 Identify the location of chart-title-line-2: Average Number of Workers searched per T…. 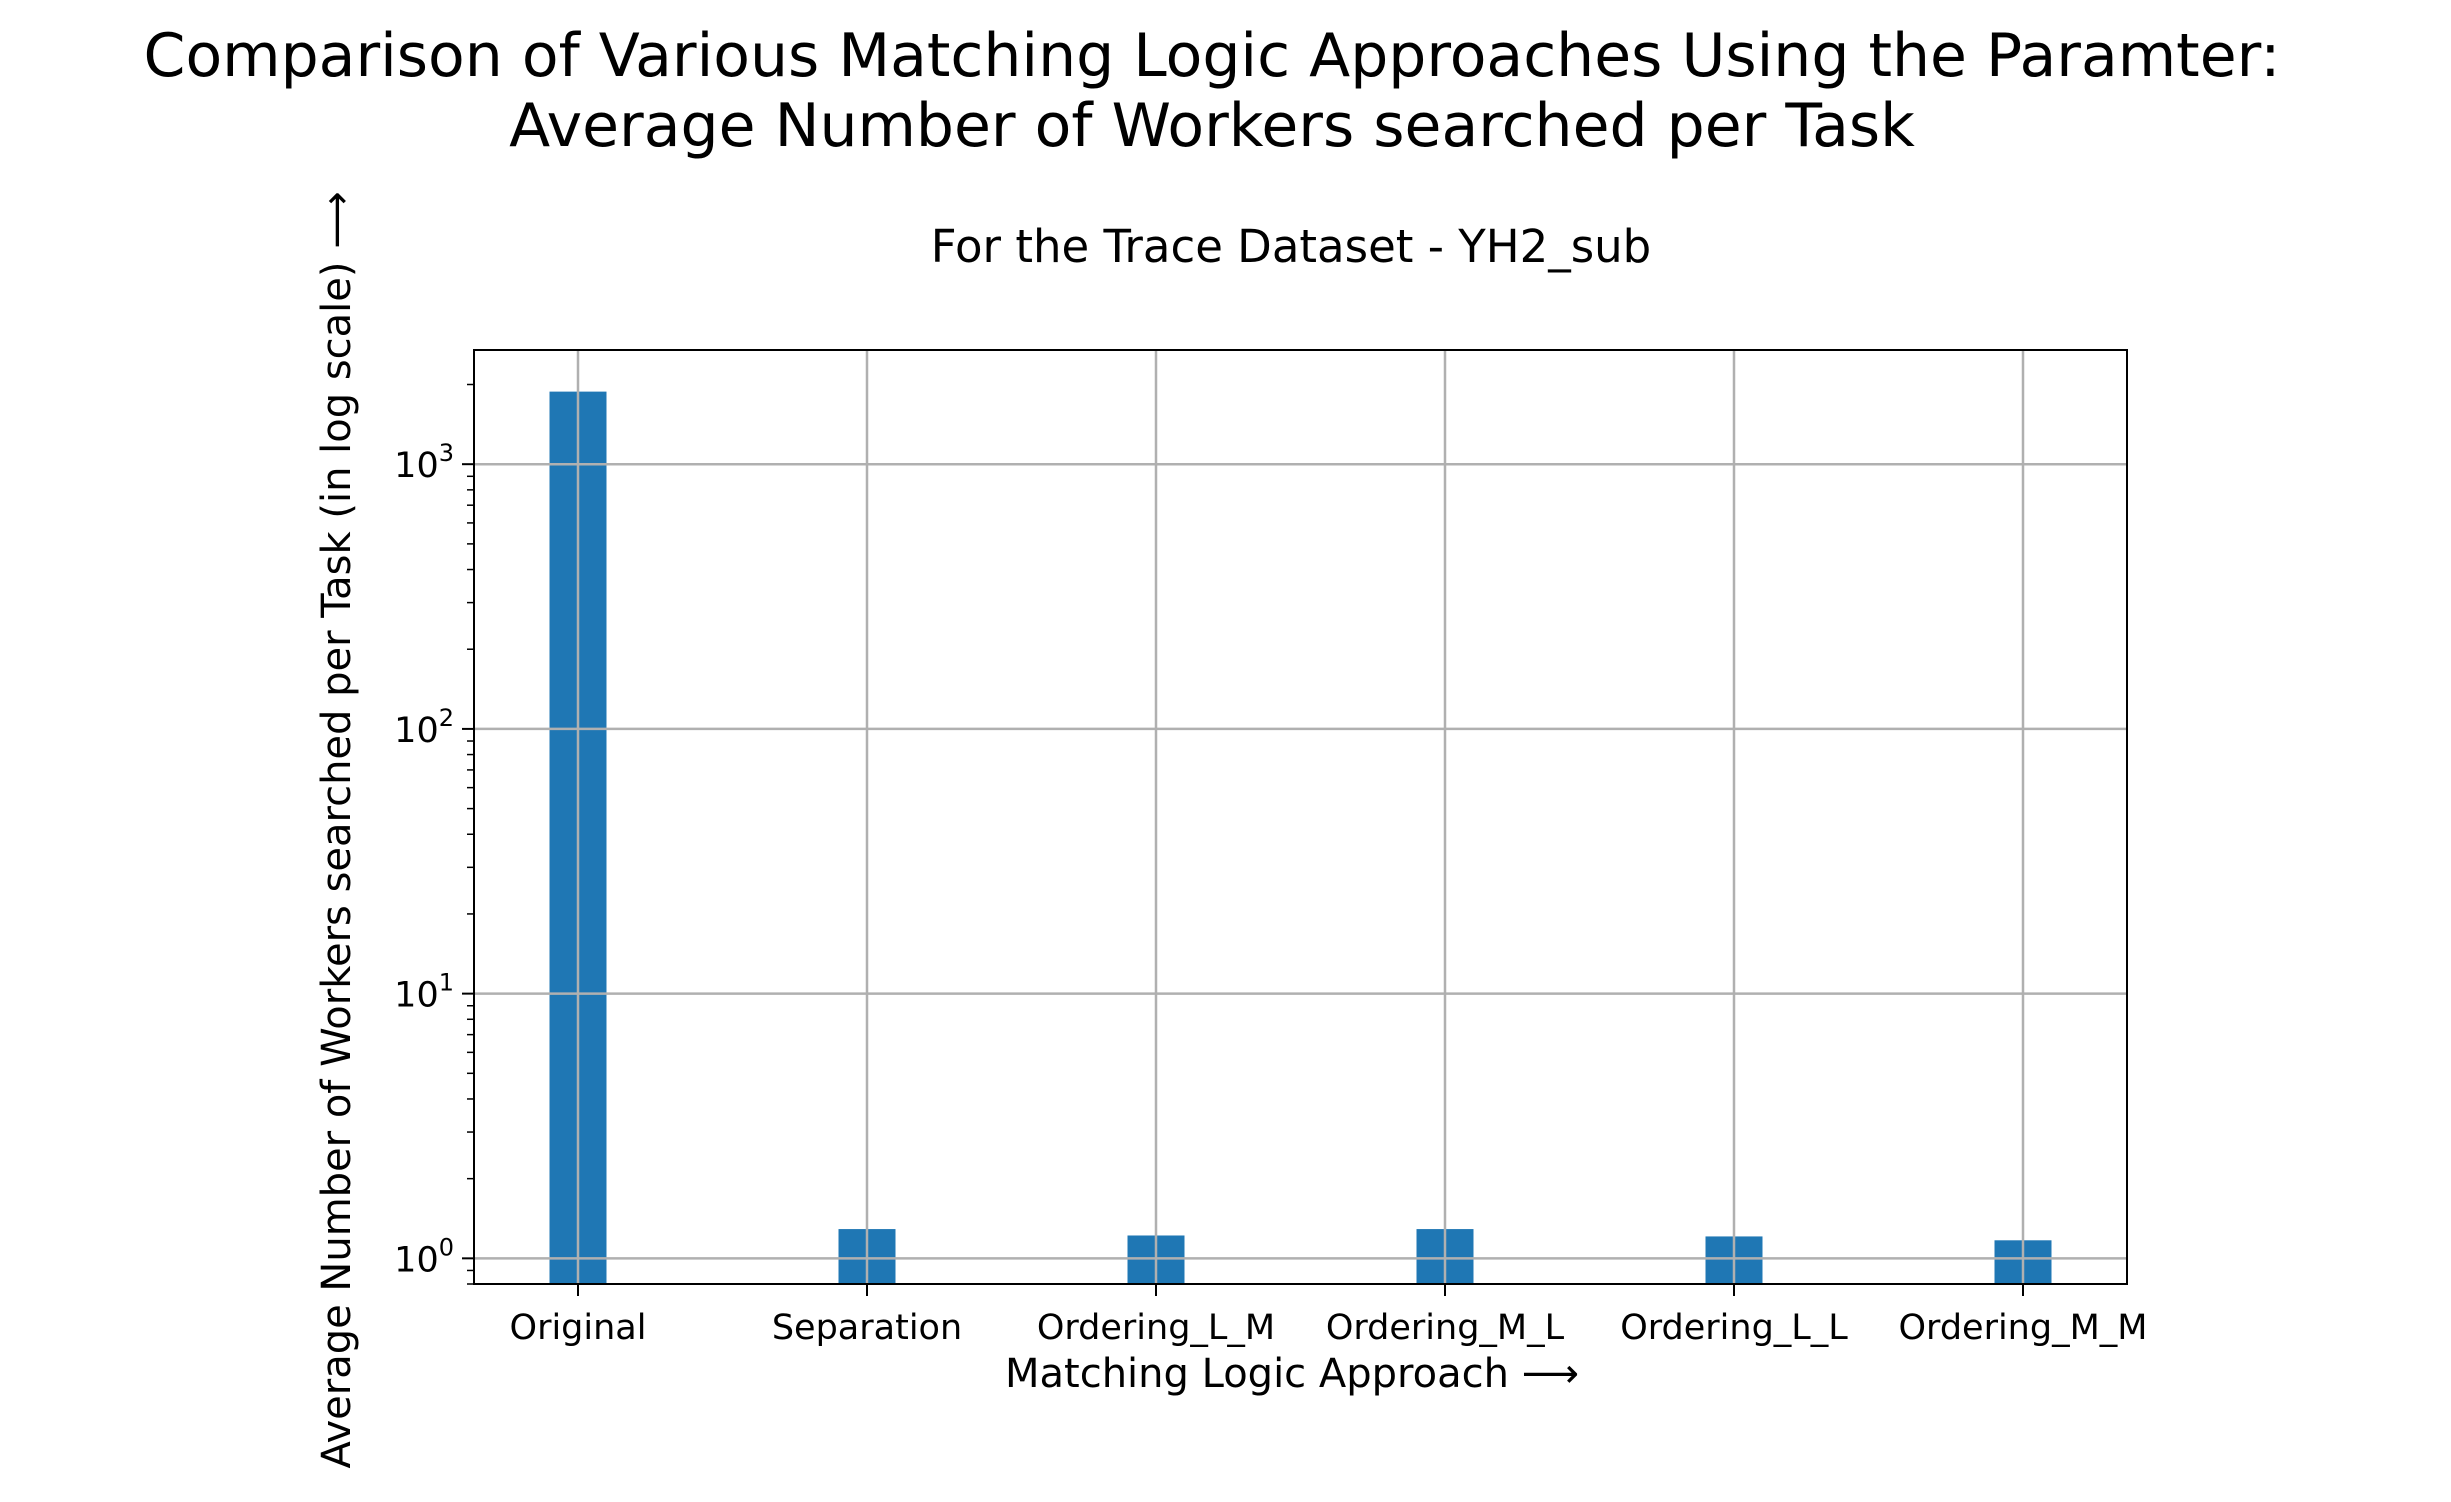
(1212, 126).